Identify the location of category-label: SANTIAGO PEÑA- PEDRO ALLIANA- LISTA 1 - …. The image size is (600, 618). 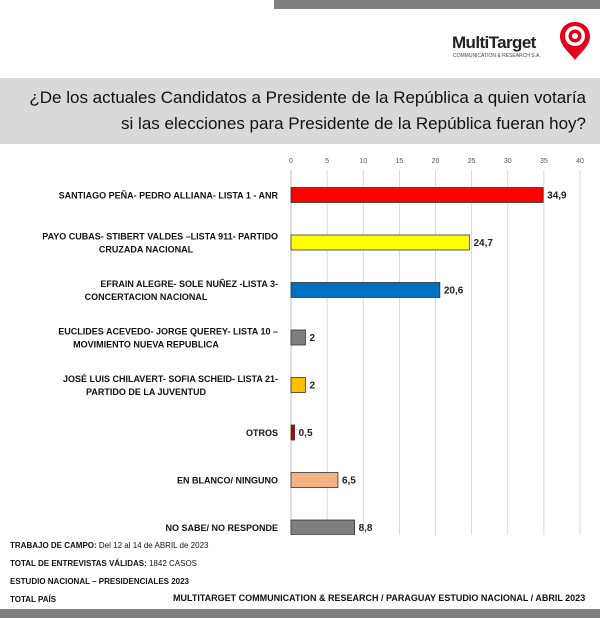
(169, 196).